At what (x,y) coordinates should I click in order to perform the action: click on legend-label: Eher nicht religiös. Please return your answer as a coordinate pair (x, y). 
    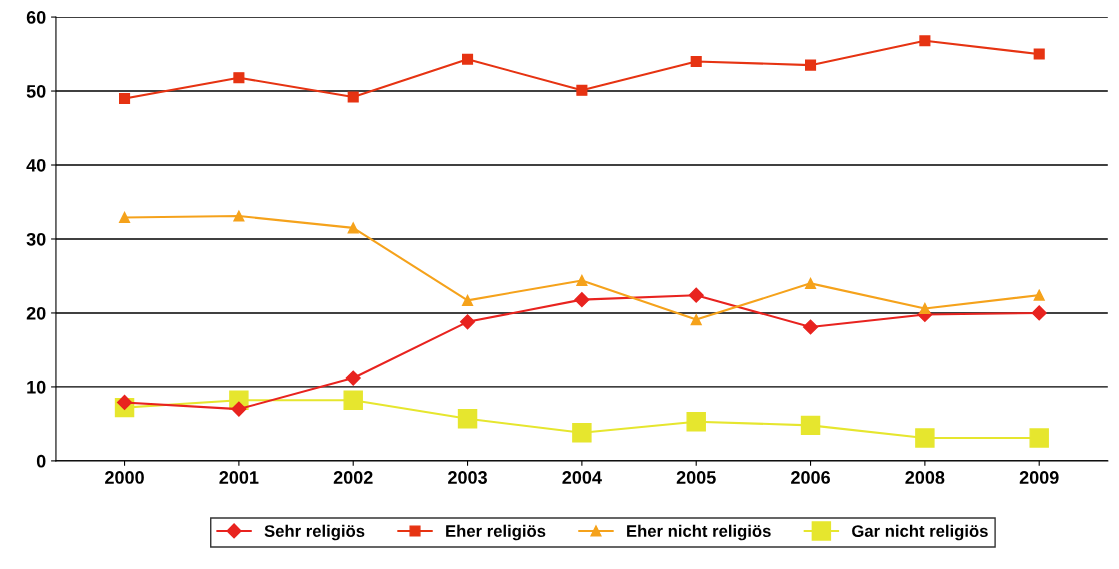
    Looking at the image, I should click on (699, 532).